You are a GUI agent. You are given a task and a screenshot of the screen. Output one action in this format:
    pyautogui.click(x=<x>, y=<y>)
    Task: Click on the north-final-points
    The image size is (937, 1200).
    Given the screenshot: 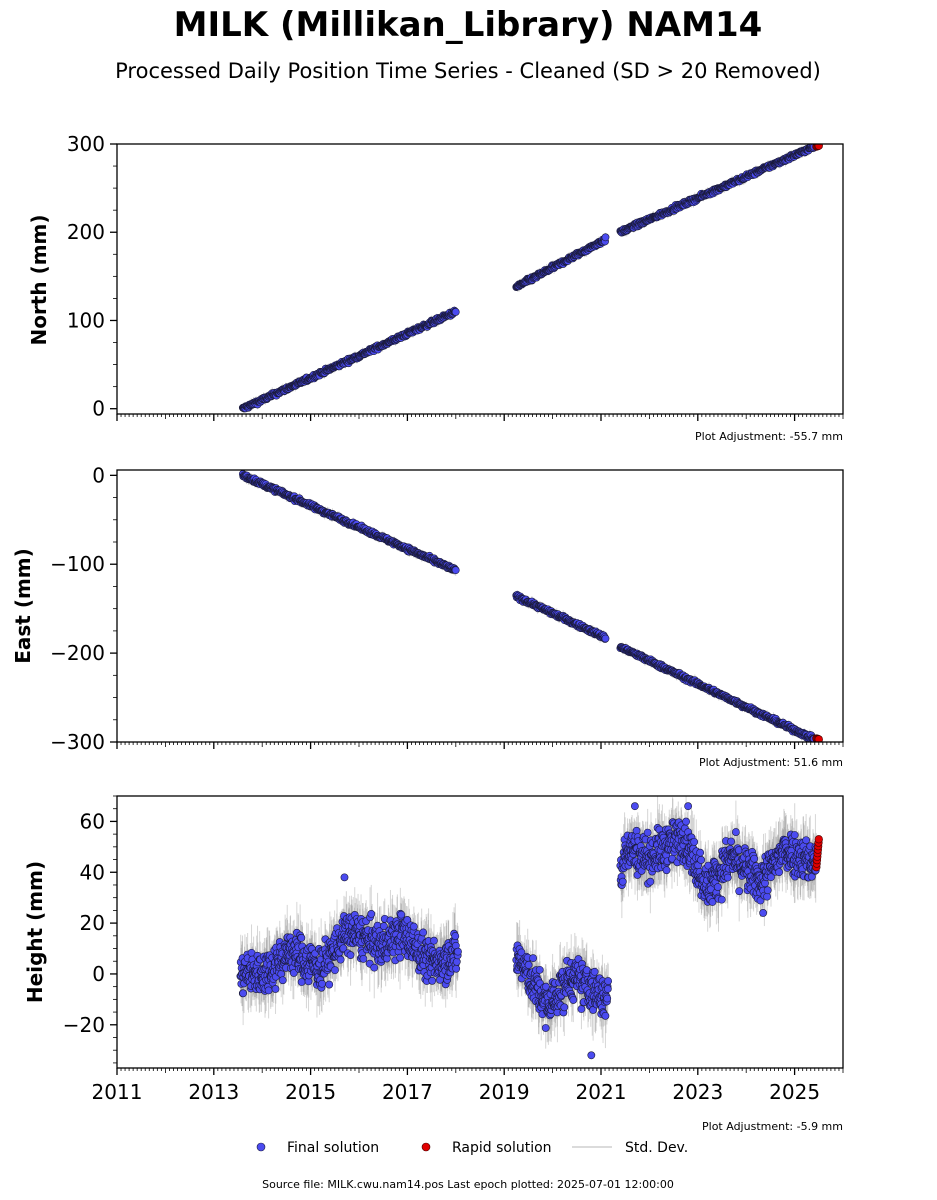 What is the action you would take?
    pyautogui.click(x=528, y=278)
    